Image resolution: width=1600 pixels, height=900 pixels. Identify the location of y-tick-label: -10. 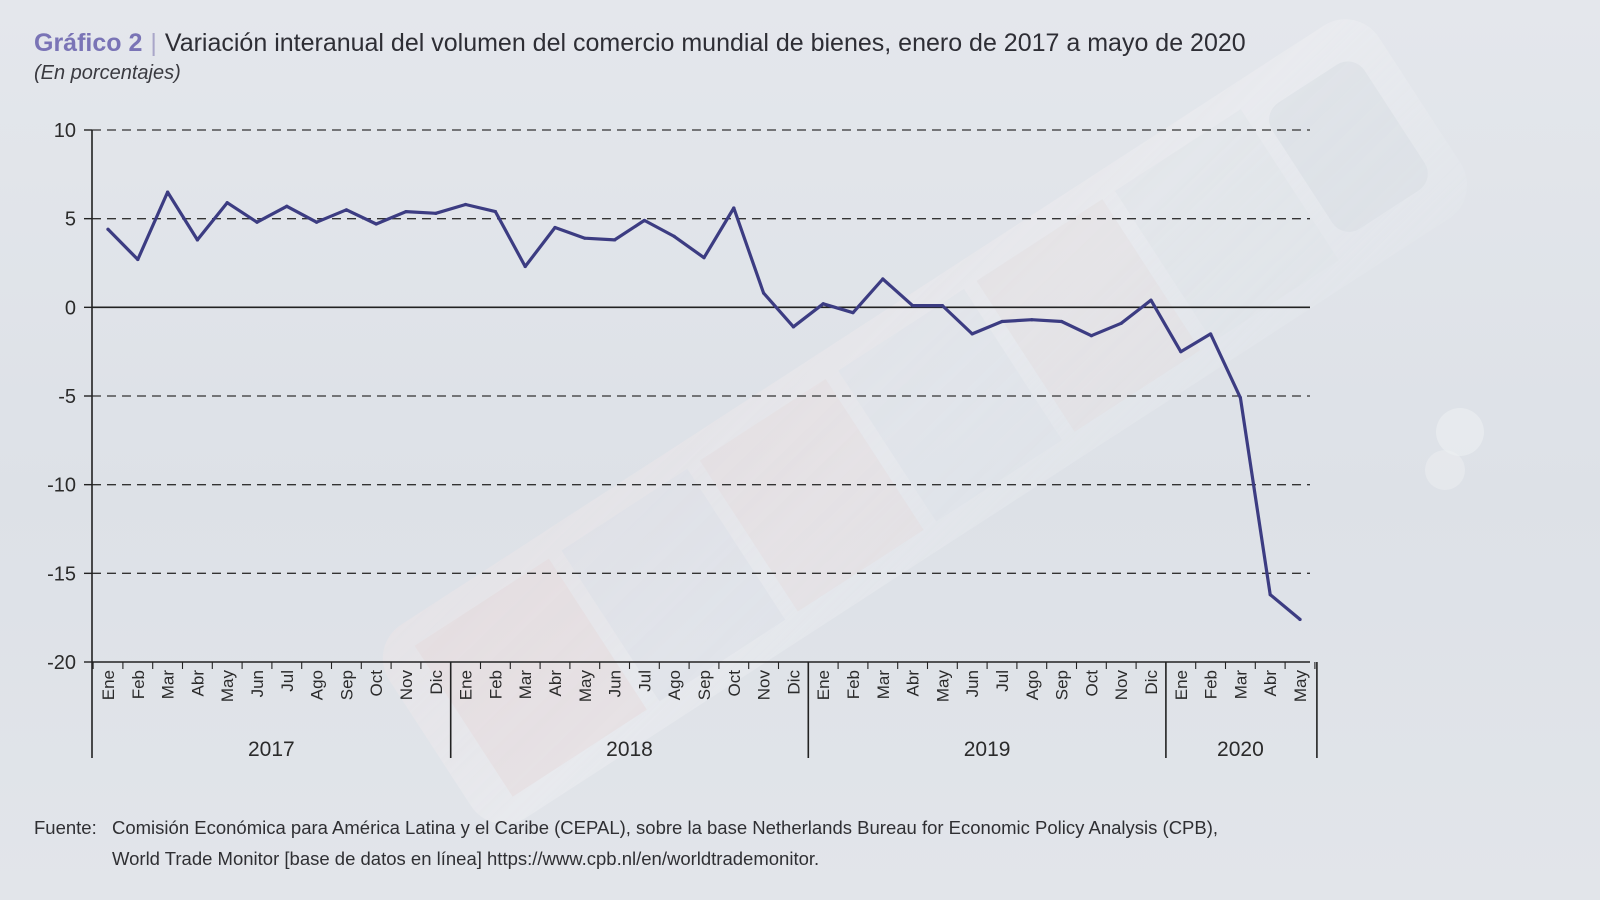
(61, 486).